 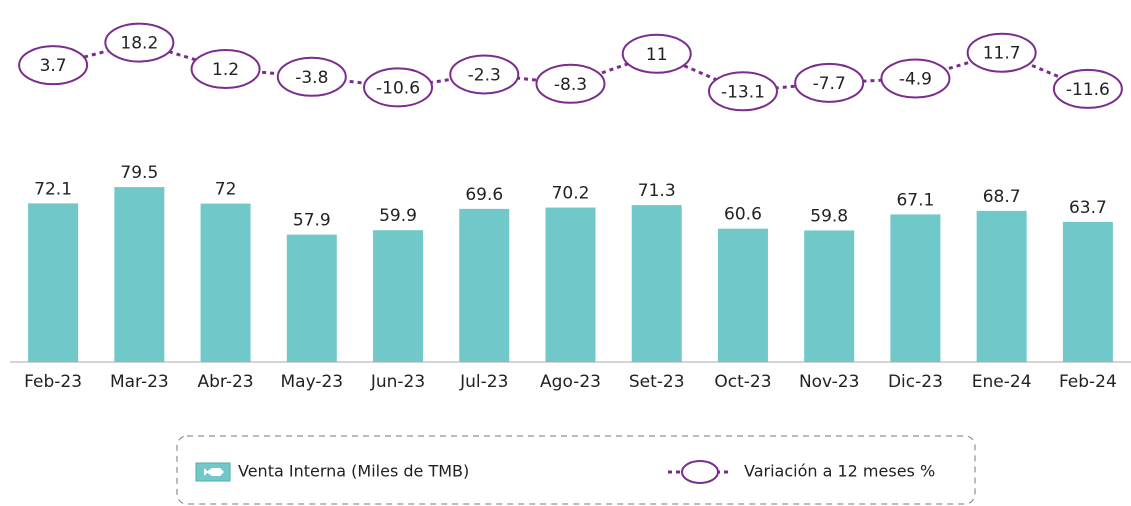 What do you see at coordinates (214, 472) in the screenshot?
I see `legend-icon` at bounding box center [214, 472].